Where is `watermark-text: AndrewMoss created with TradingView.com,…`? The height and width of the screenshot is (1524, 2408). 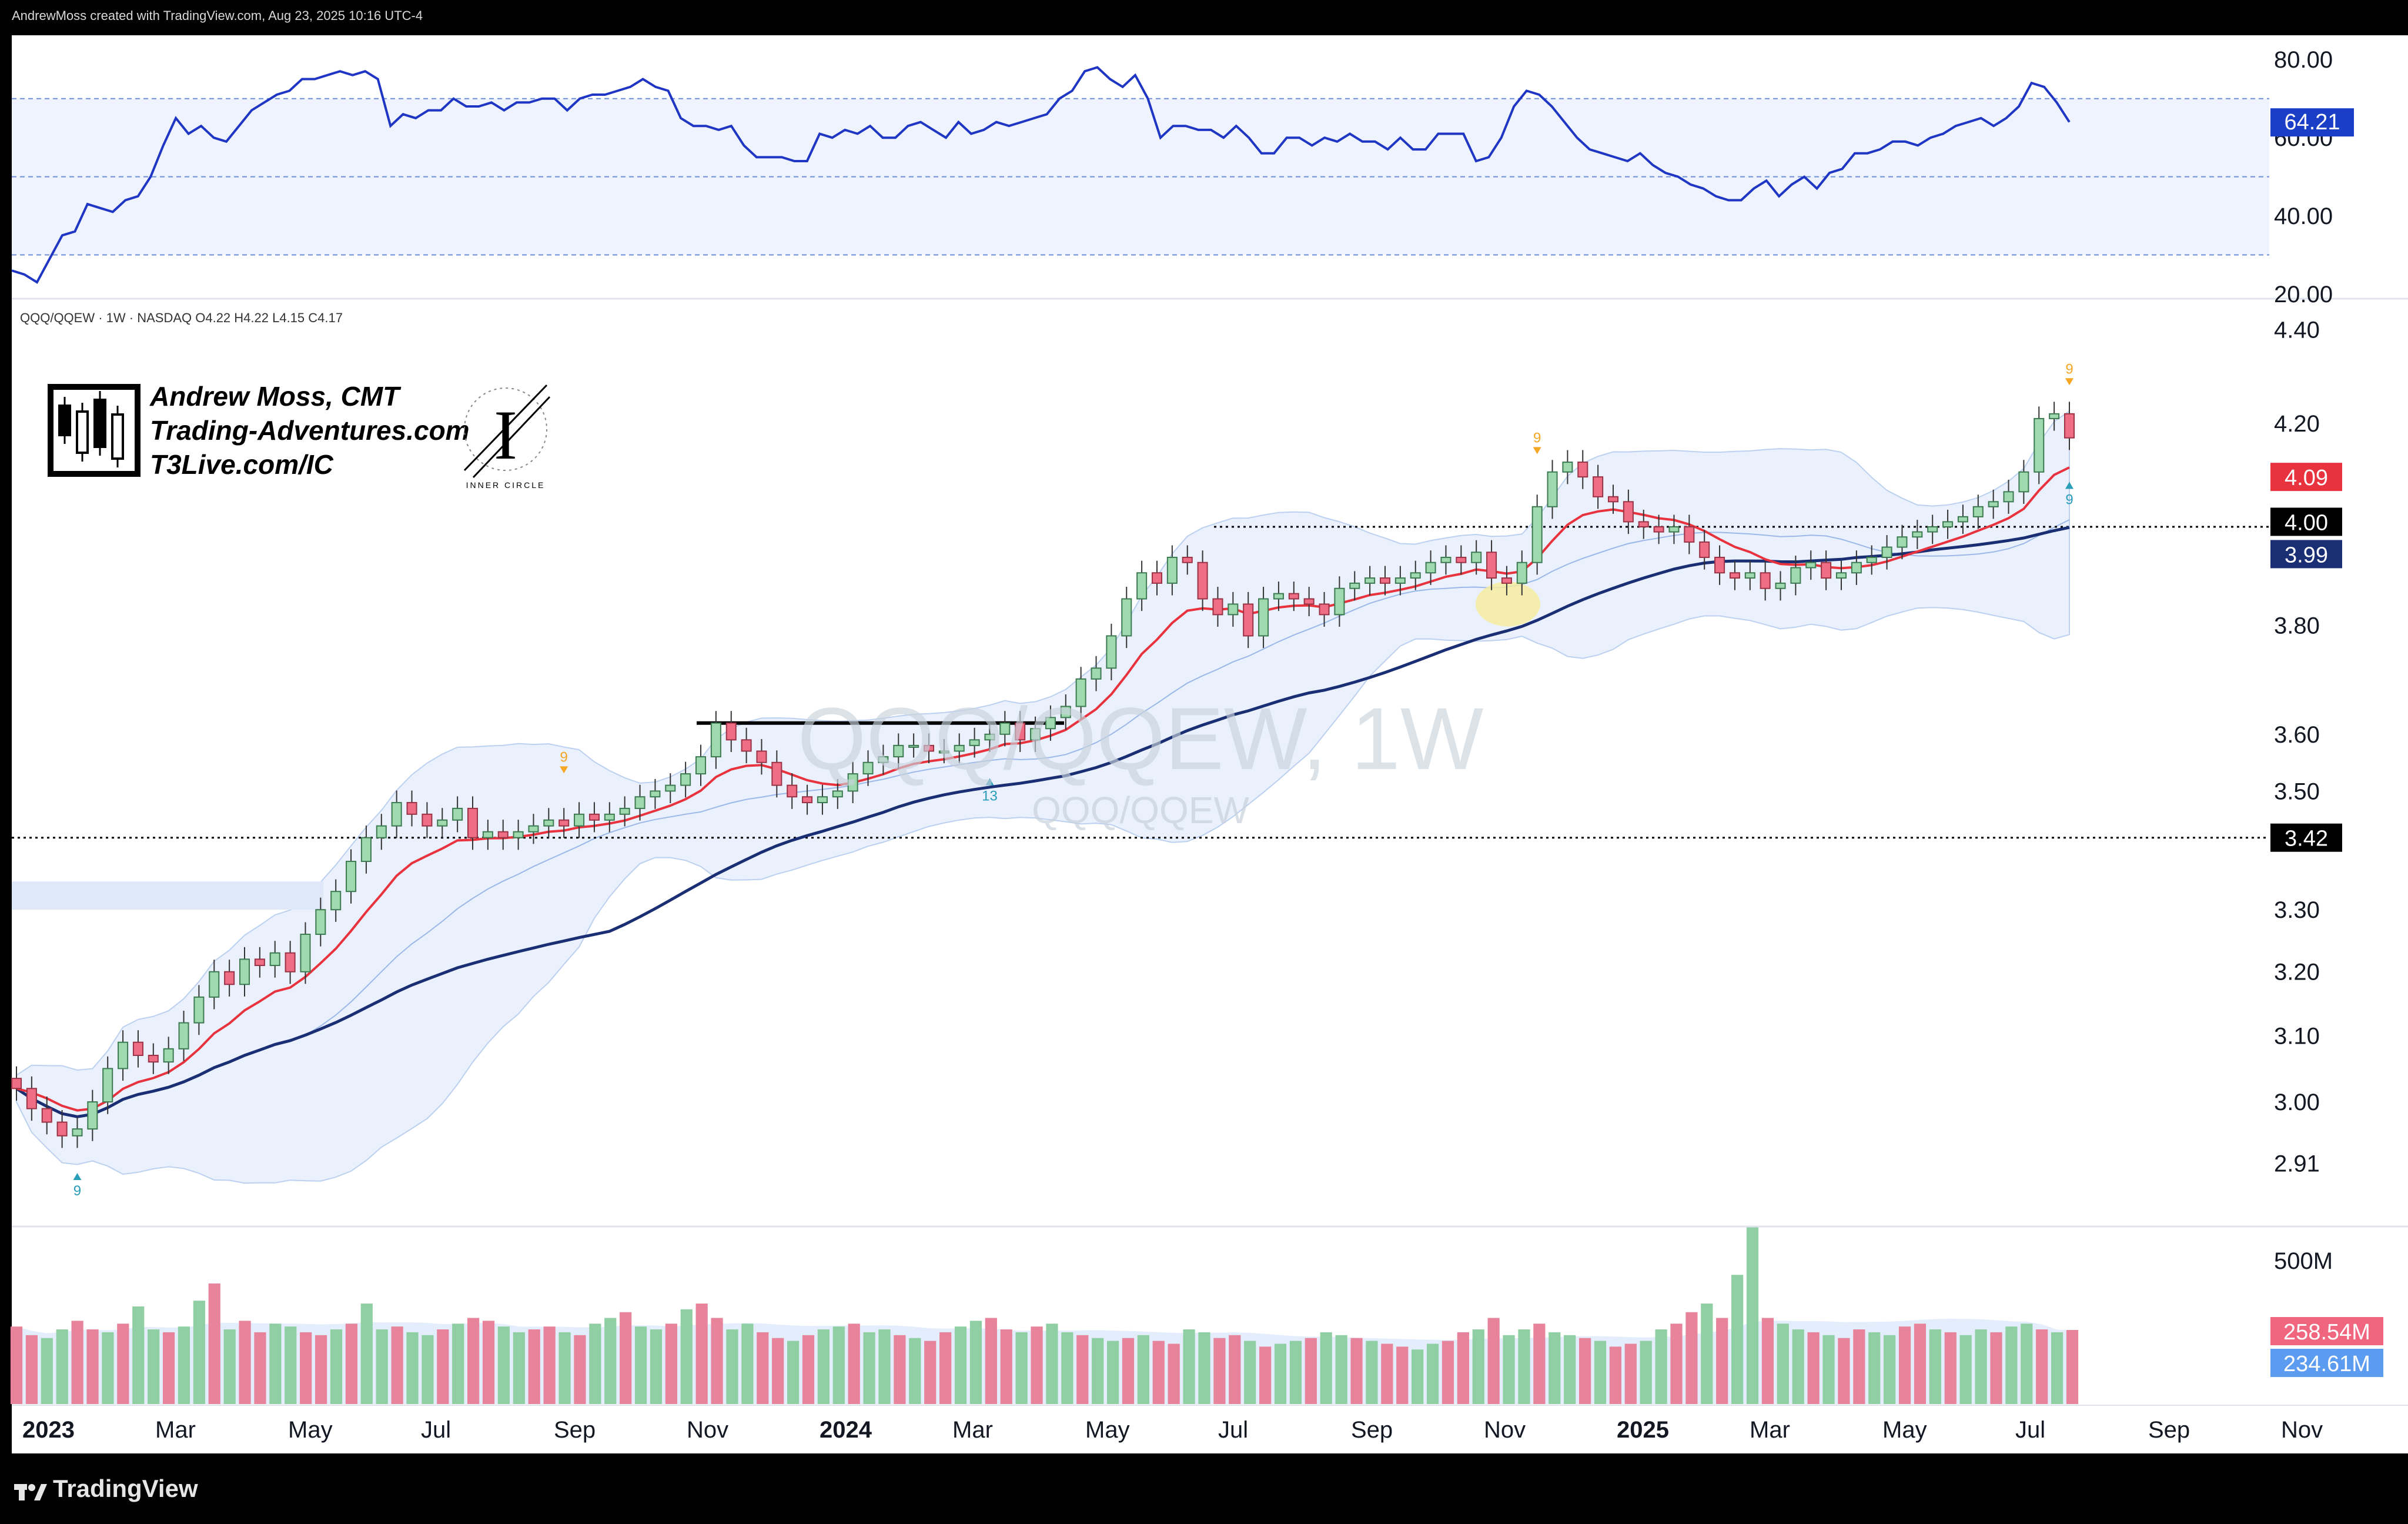
watermark-text: AndrewMoss created with TradingView.com,… is located at coordinates (217, 15).